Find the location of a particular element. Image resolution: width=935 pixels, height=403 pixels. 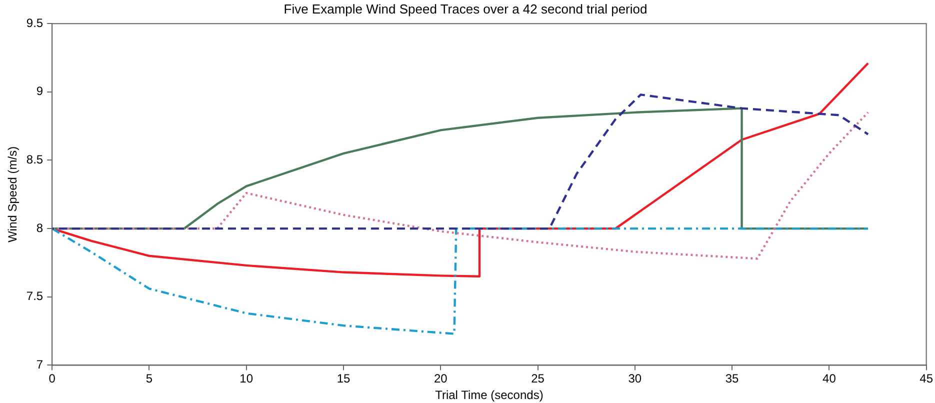

x-tick-label: 15 is located at coordinates (343, 379).